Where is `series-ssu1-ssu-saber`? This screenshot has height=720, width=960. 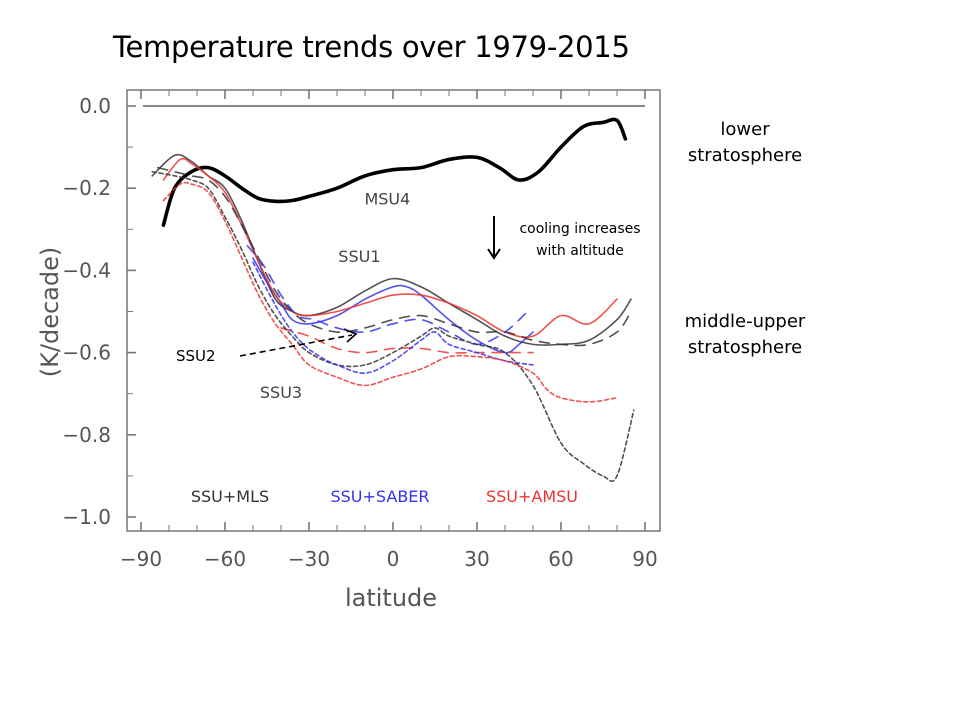 series-ssu1-ssu-saber is located at coordinates (393, 305).